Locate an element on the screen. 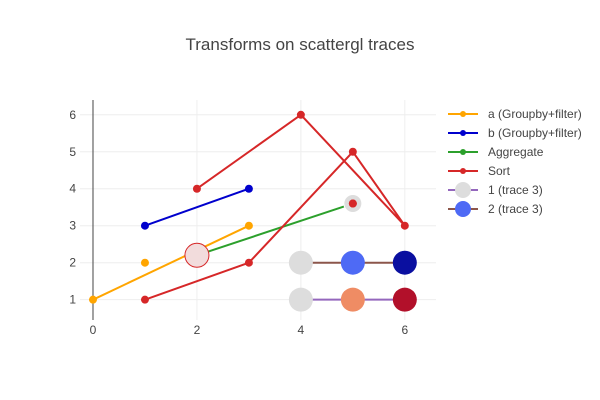 The image size is (600, 400). legend-item: Sort is located at coordinates (479, 171).